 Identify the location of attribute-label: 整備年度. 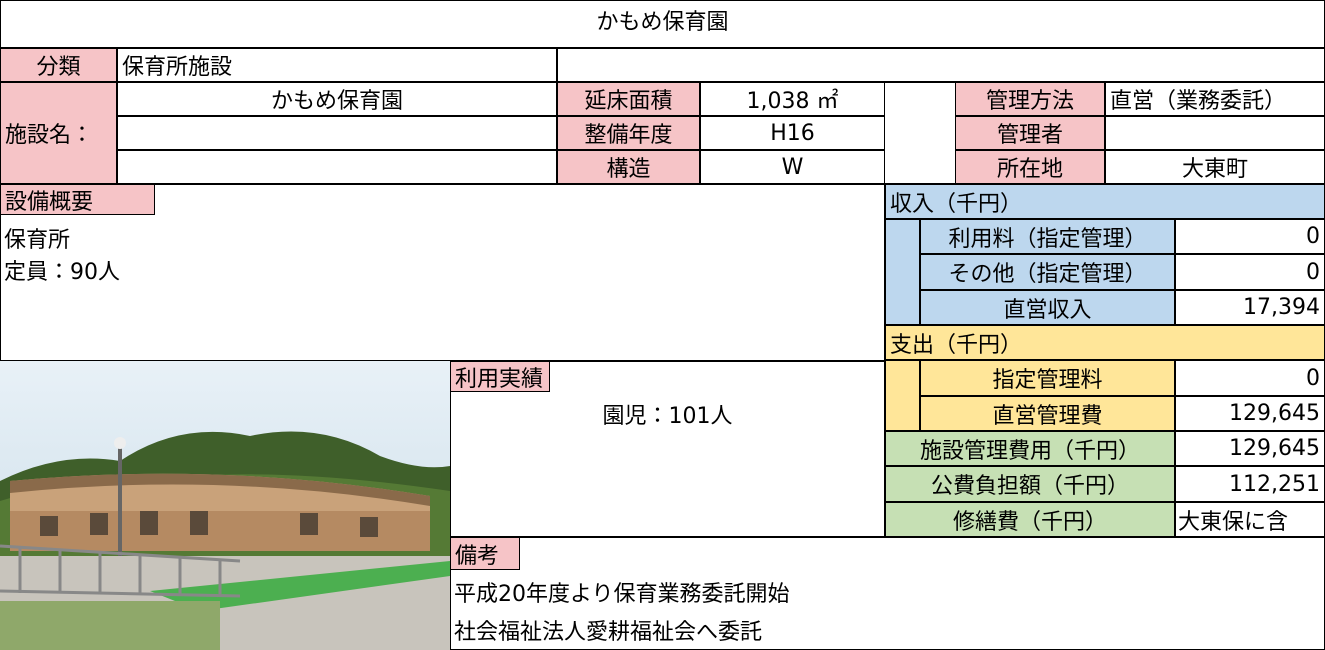
(628, 133).